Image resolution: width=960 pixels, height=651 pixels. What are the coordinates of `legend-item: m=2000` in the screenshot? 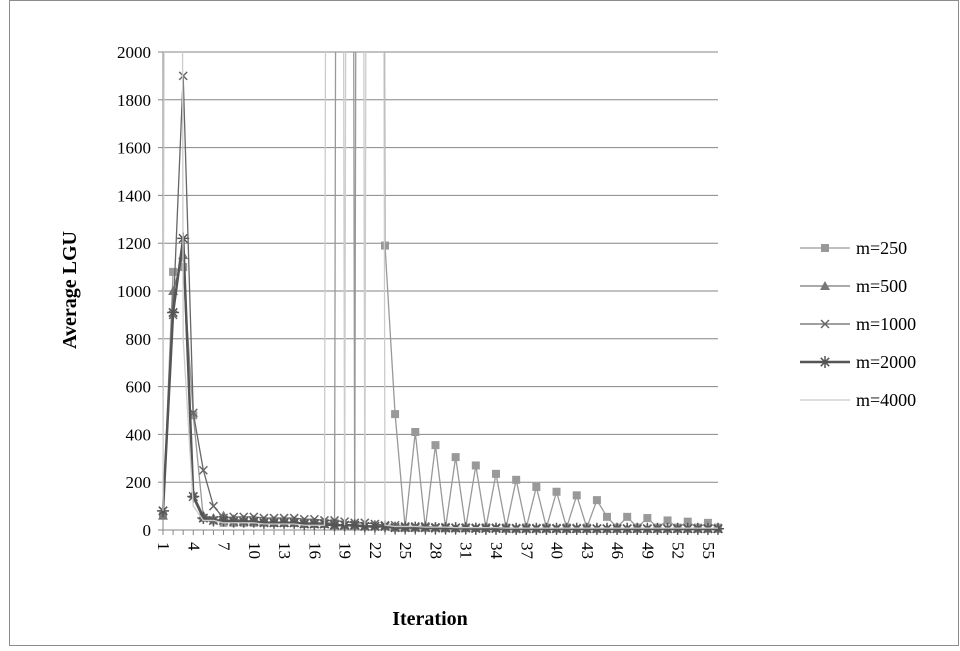 It's located at (858, 362).